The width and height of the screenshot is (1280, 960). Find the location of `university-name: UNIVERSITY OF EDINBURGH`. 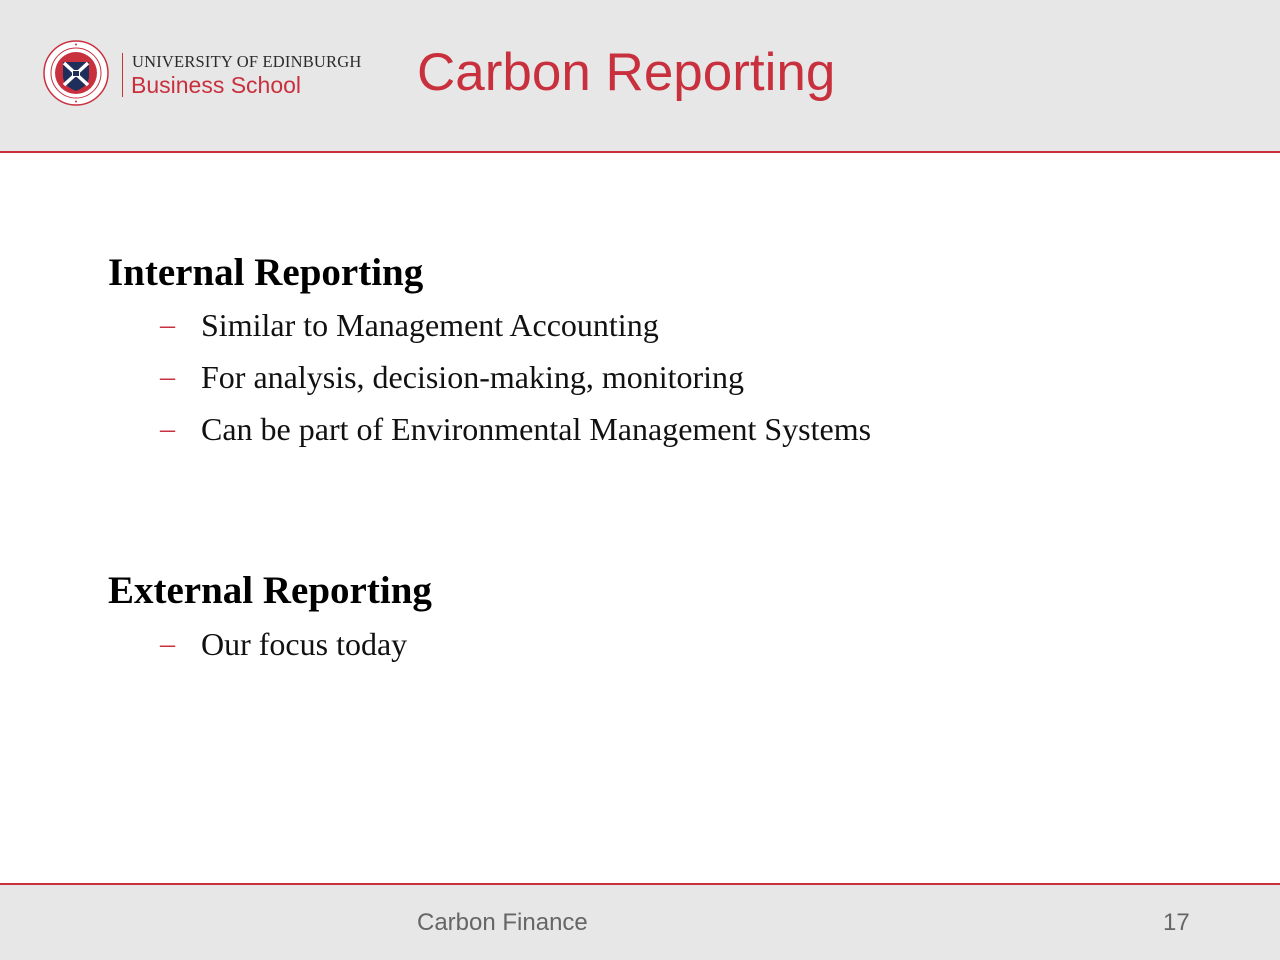

university-name: UNIVERSITY OF EDINBURGH is located at coordinates (247, 61).